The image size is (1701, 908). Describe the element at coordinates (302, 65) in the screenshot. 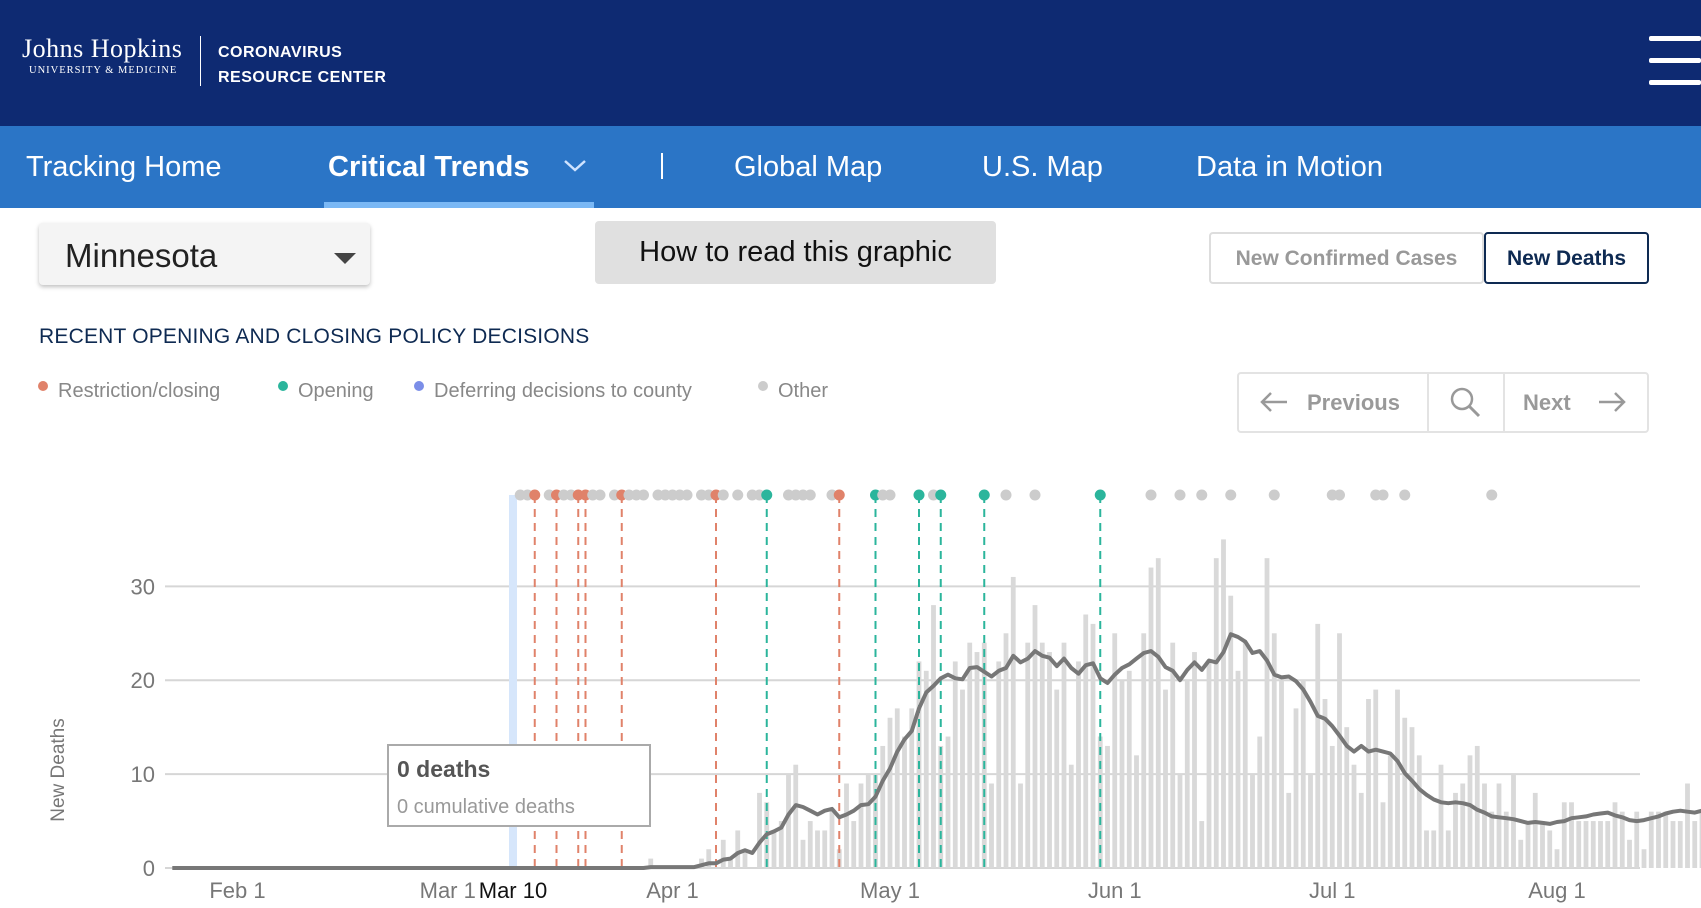

I see `site-title: CORONAVIRUS RESOURCE CENTER` at that location.